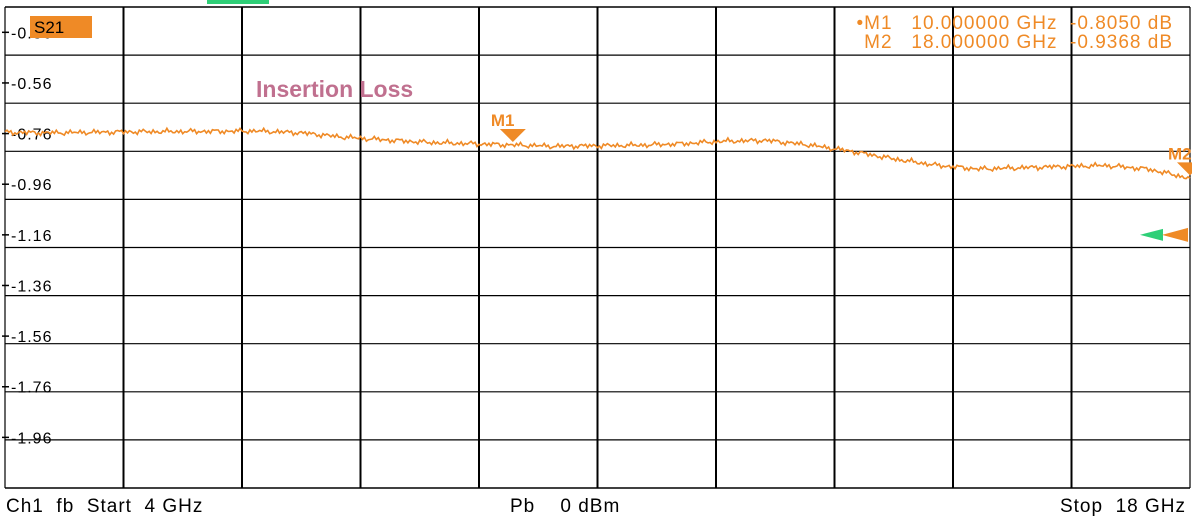 This screenshot has width=1192, height=516. What do you see at coordinates (49, 27) in the screenshot?
I see `trace-badge-label: S21` at bounding box center [49, 27].